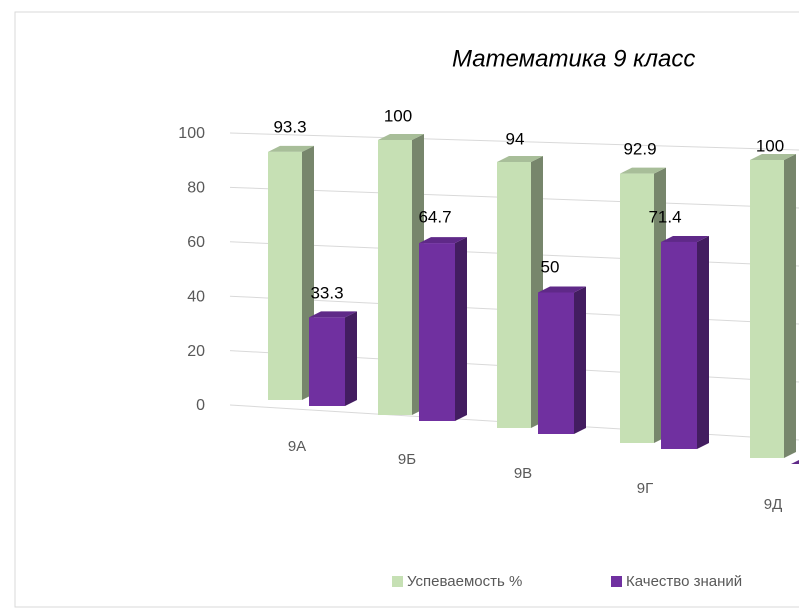 The image size is (799, 613). What do you see at coordinates (773, 504) in the screenshot?
I see `x-tick-label: 9Д` at bounding box center [773, 504].